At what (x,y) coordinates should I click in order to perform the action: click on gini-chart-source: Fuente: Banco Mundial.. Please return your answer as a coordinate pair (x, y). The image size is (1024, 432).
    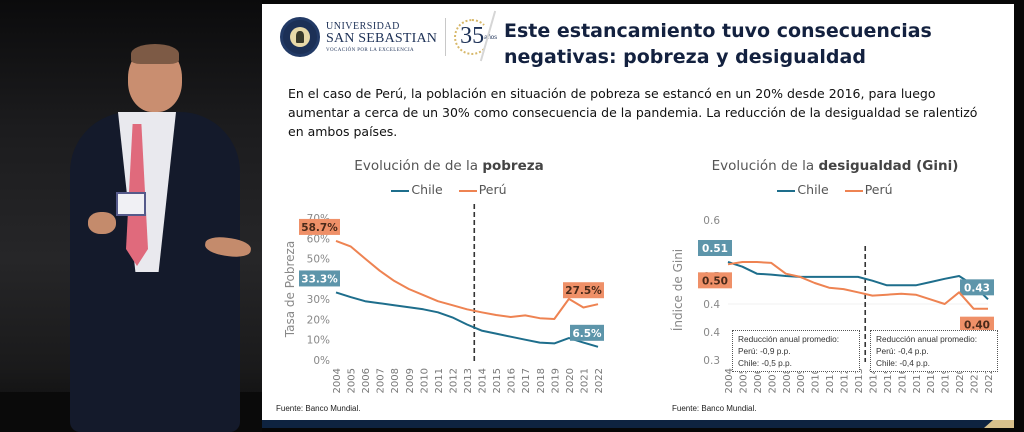
    Looking at the image, I should click on (714, 408).